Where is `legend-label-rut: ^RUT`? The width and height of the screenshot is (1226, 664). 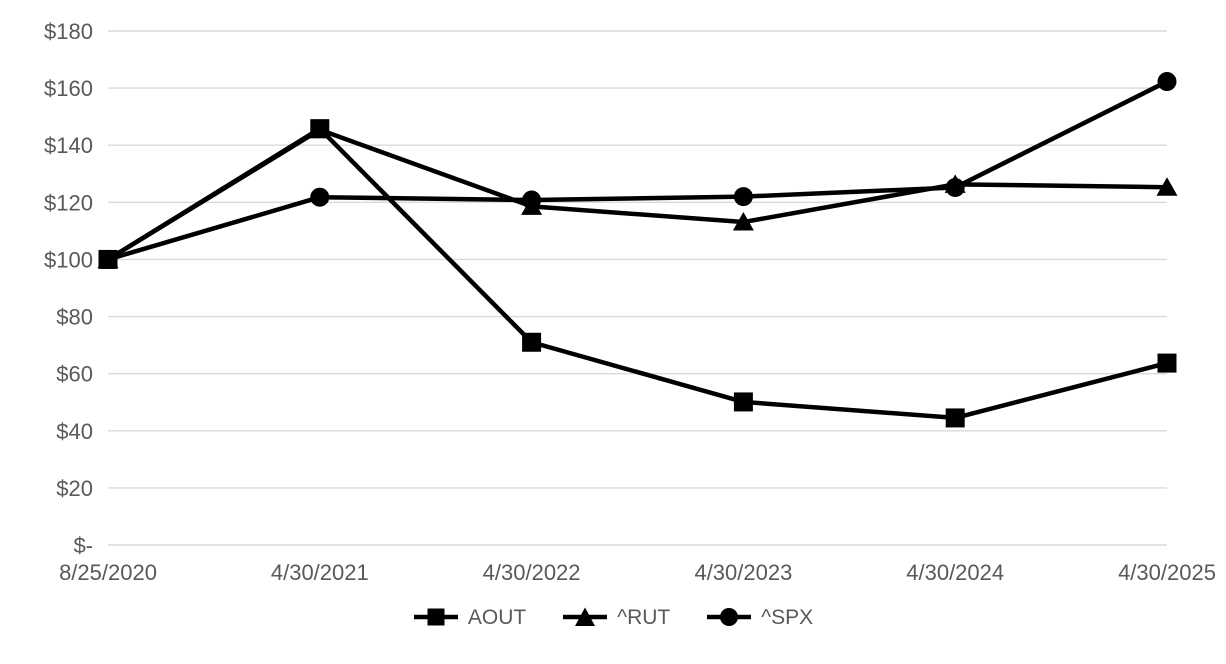
legend-label-rut: ^RUT is located at coordinates (644, 617).